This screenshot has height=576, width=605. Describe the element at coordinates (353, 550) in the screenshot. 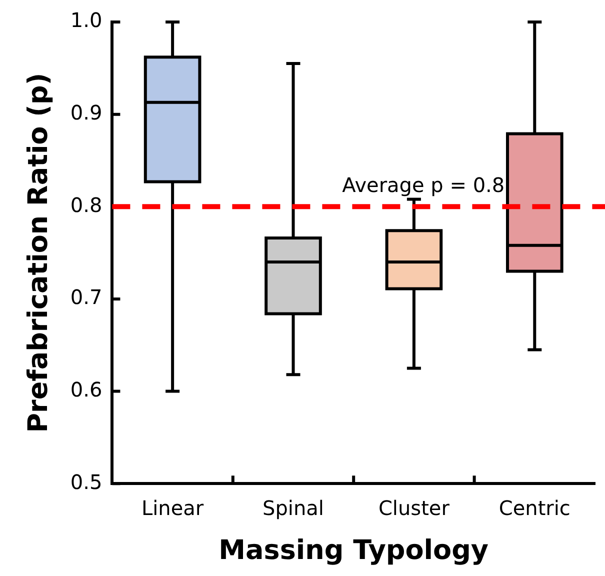

I see `x-axis-title: Massing Typology` at that location.